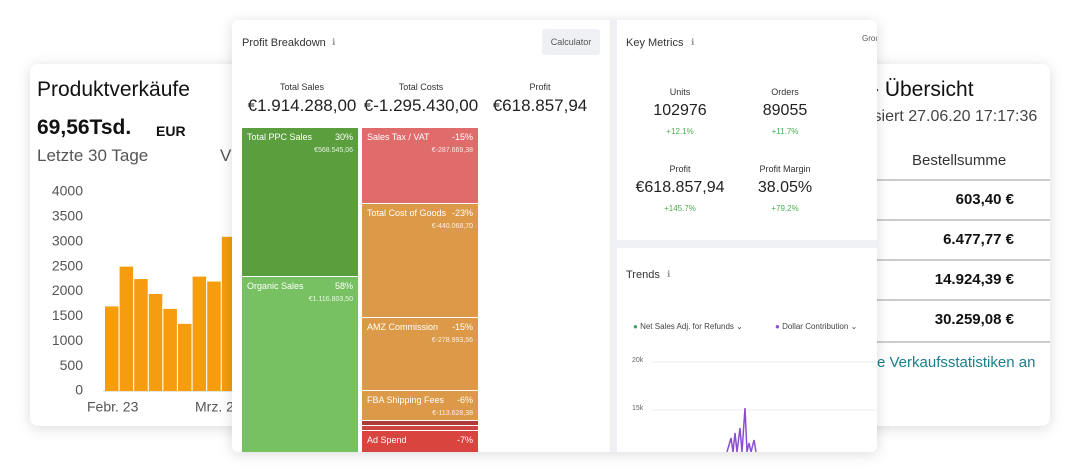  I want to click on y-tick-label: 20k, so click(638, 360).